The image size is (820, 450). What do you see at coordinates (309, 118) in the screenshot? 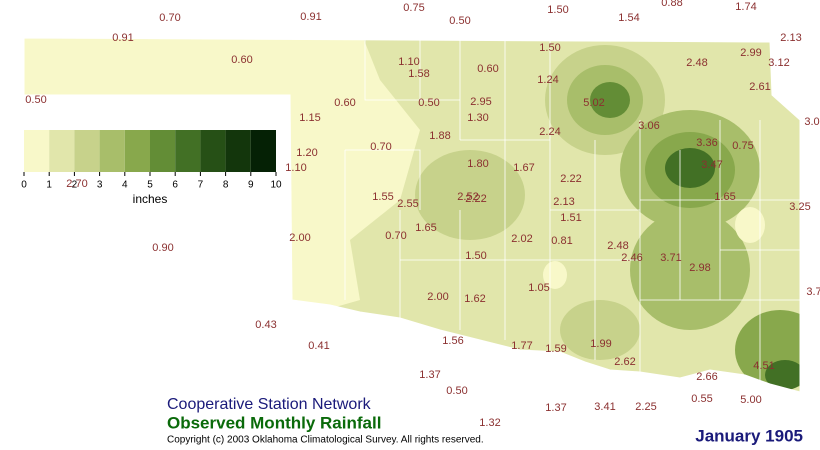
I see `station-value: 1.15` at bounding box center [309, 118].